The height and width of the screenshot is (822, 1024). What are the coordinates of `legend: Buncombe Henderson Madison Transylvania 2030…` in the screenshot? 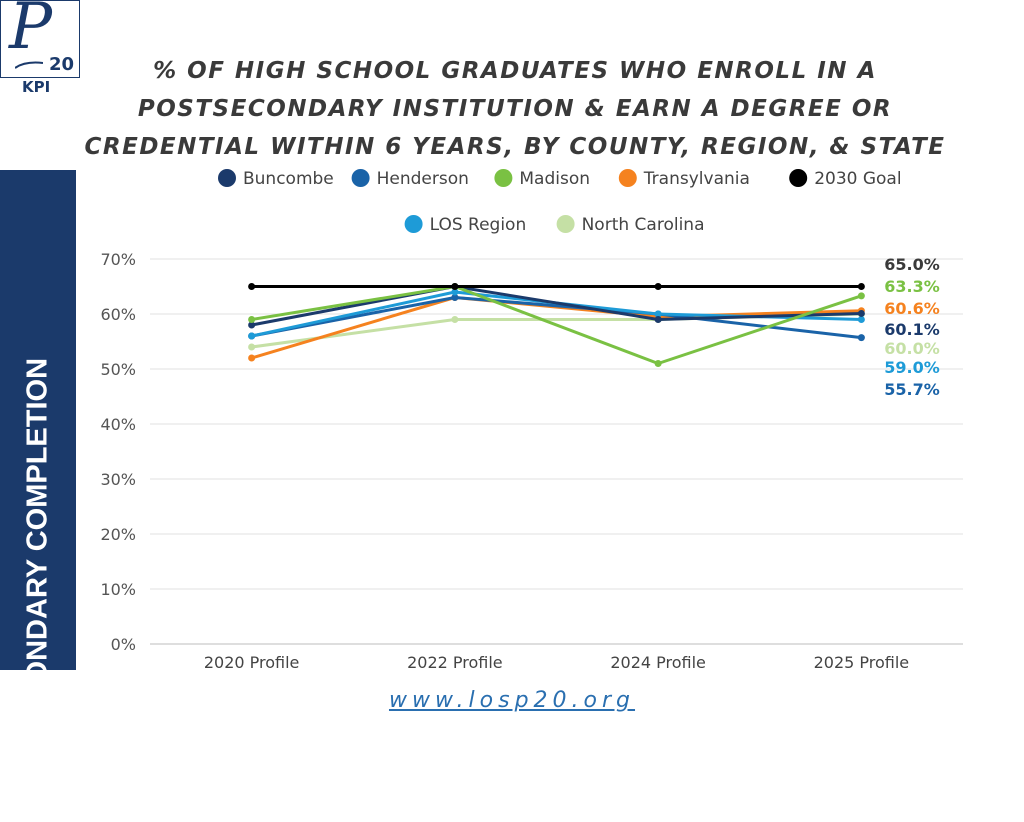 It's located at (560, 202).